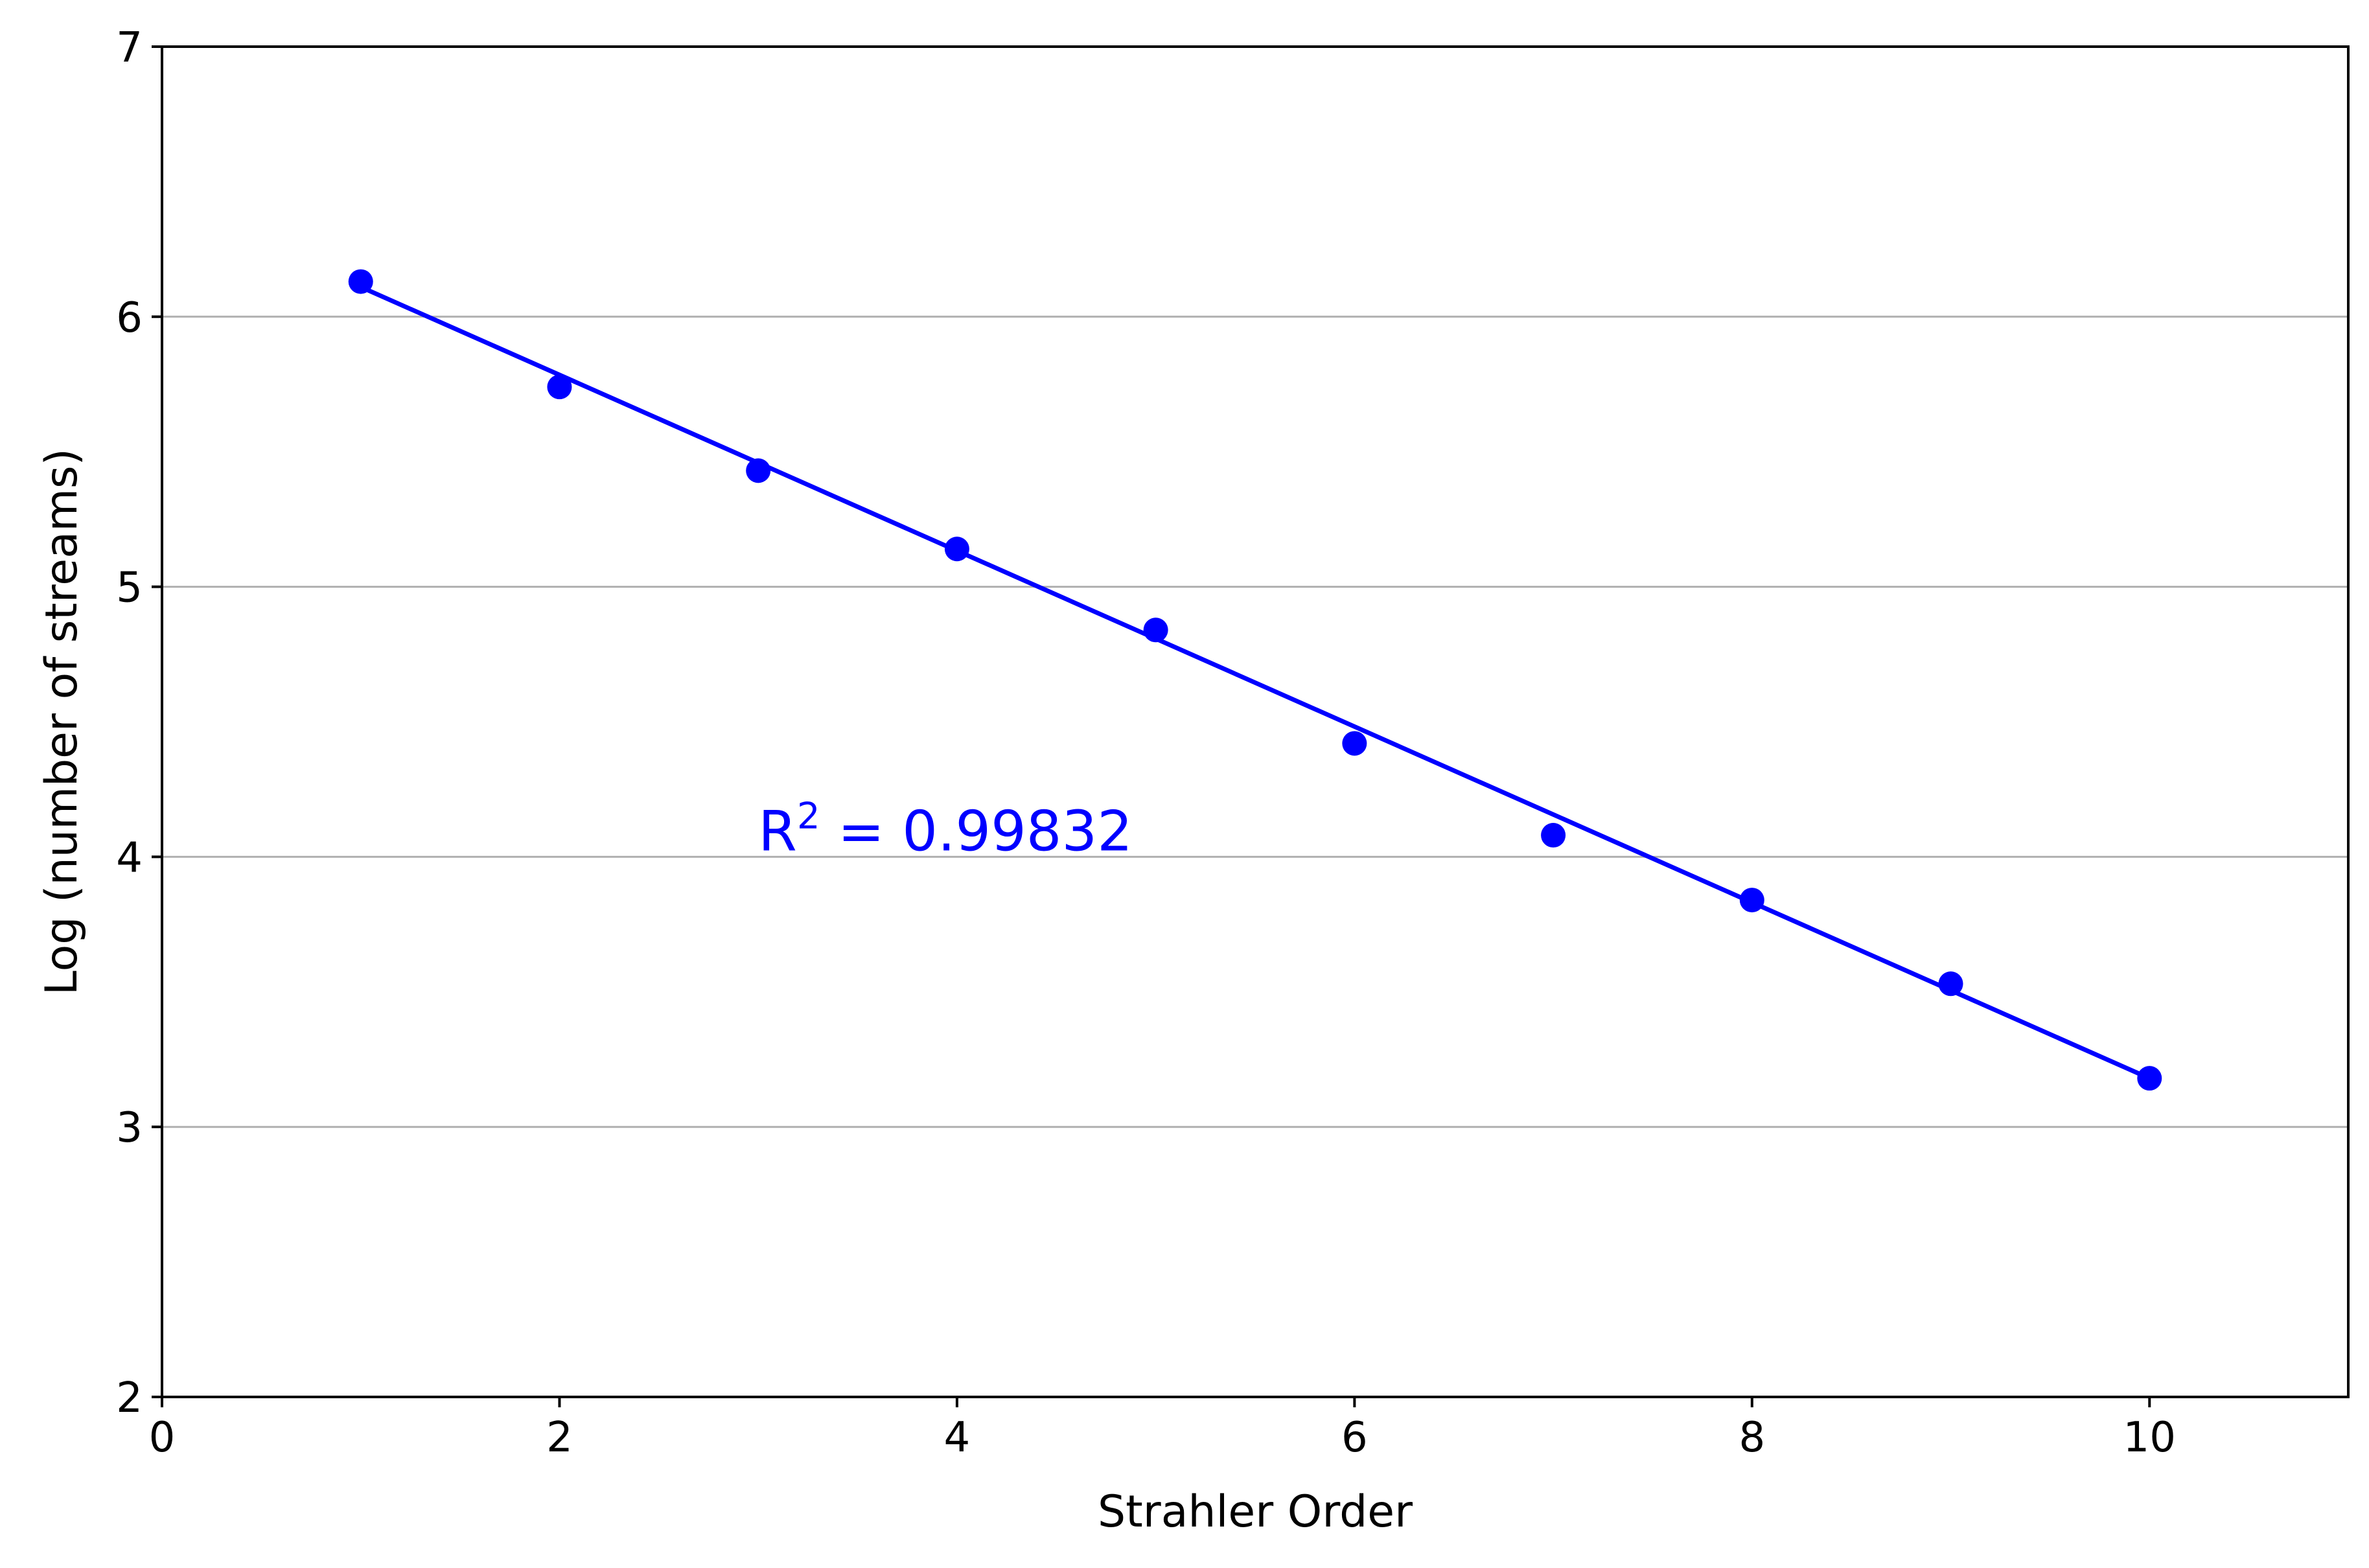 This screenshot has width=2369, height=1568. What do you see at coordinates (2149, 1438) in the screenshot?
I see `x-tick-label: 10` at bounding box center [2149, 1438].